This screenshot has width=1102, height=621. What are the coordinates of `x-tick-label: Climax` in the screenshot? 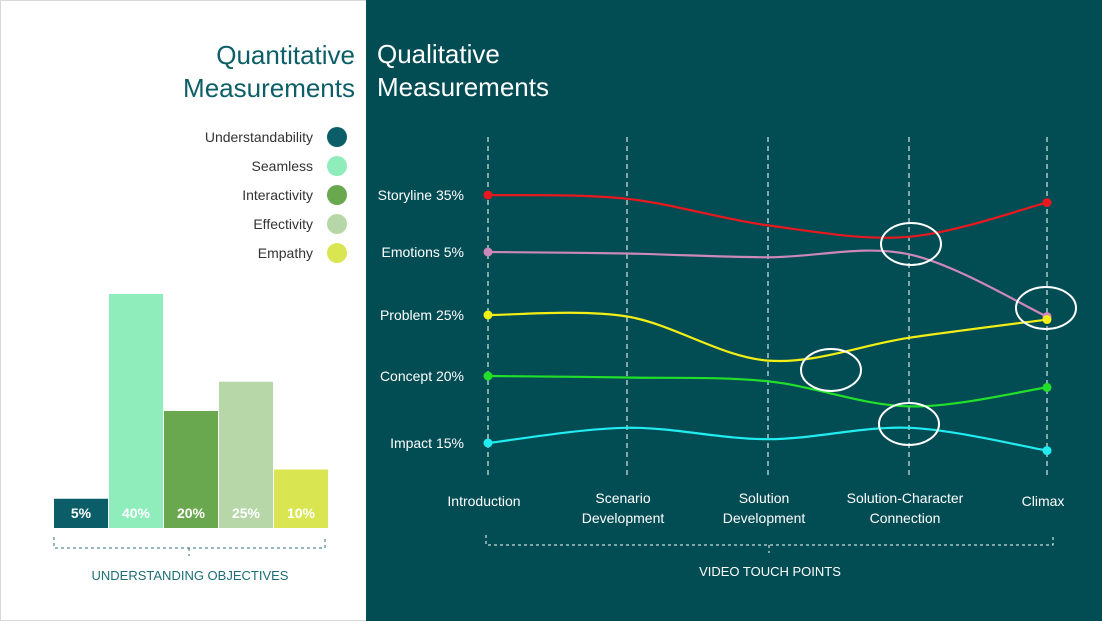 It's located at (1043, 501).